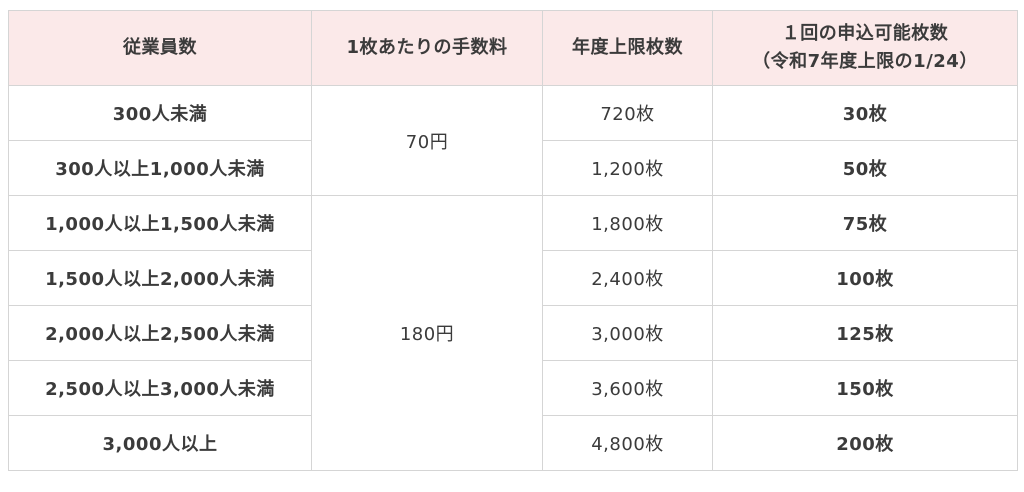  I want to click on table-row: 3,000人以上 4,800枚 200枚, so click(513, 443).